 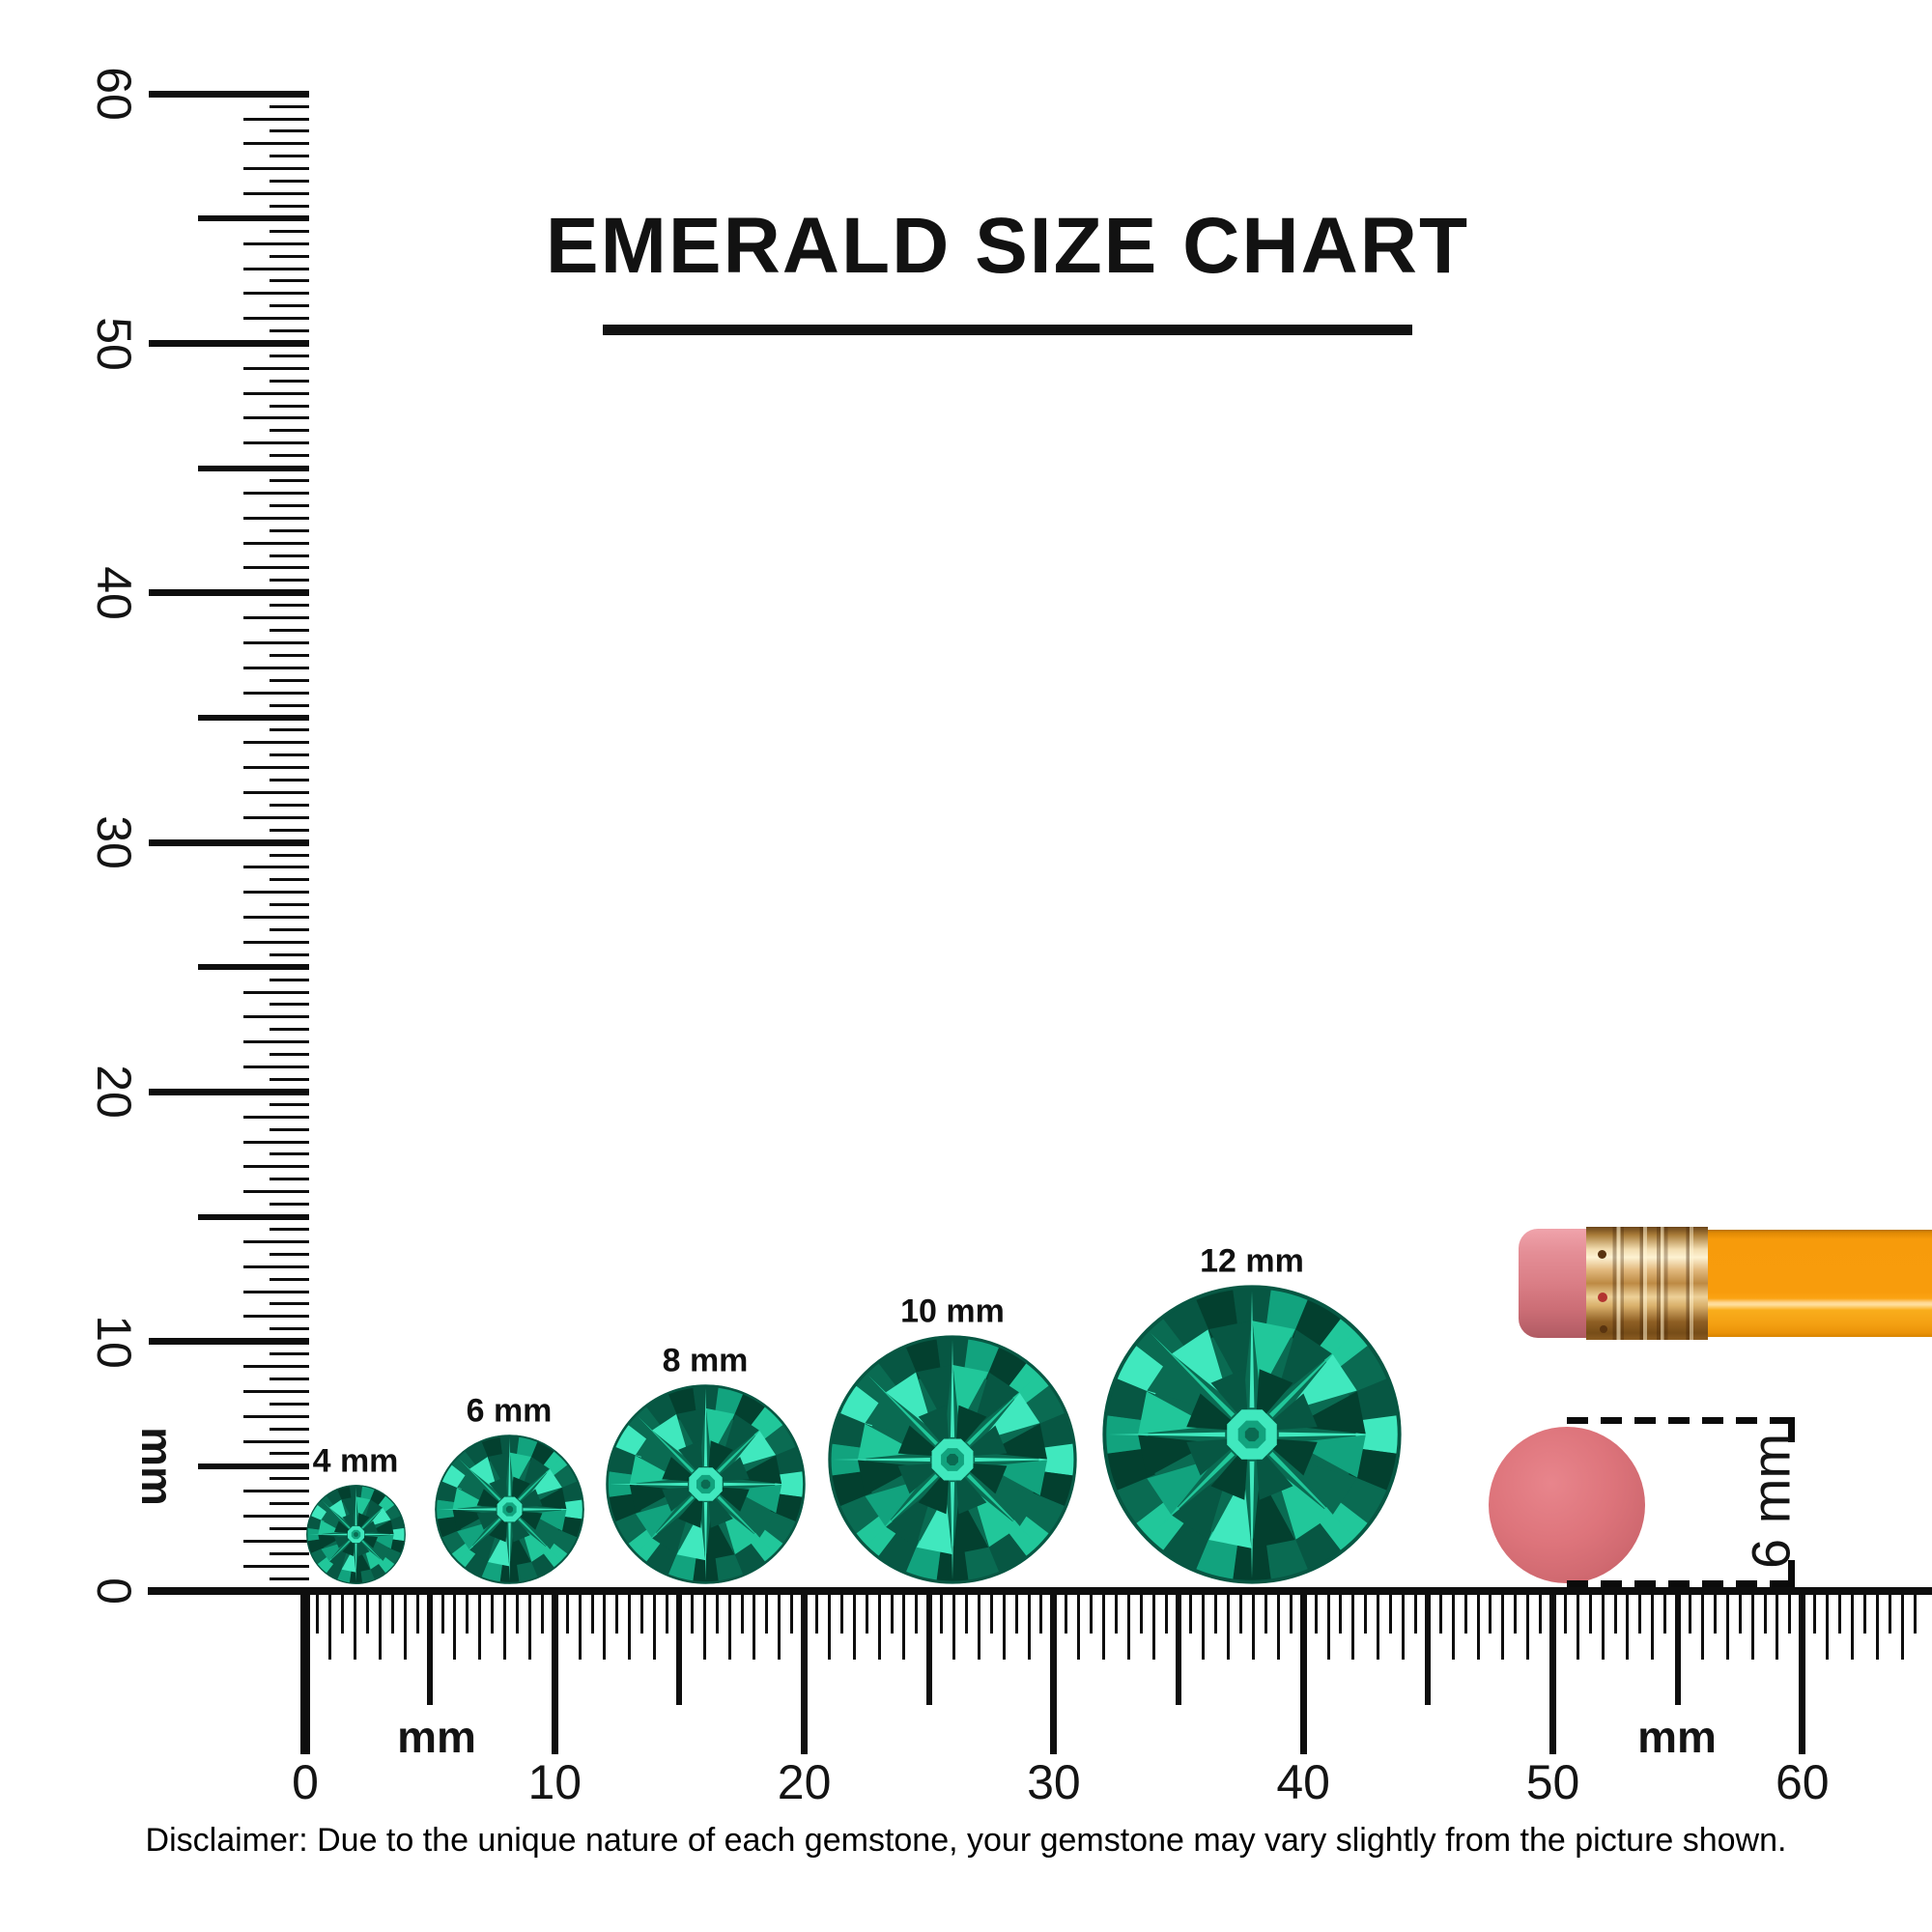 What do you see at coordinates (554, 1782) in the screenshot?
I see `horizontal-ruler-number: 10` at bounding box center [554, 1782].